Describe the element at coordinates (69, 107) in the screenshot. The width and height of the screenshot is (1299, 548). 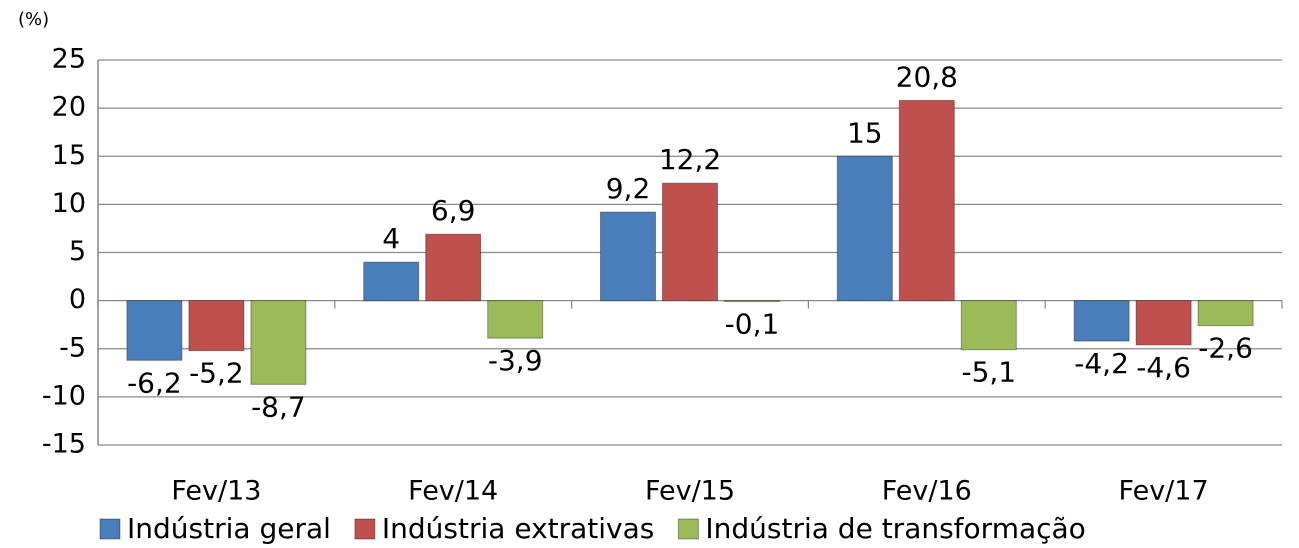
I see `y-tick-label: 20` at that location.